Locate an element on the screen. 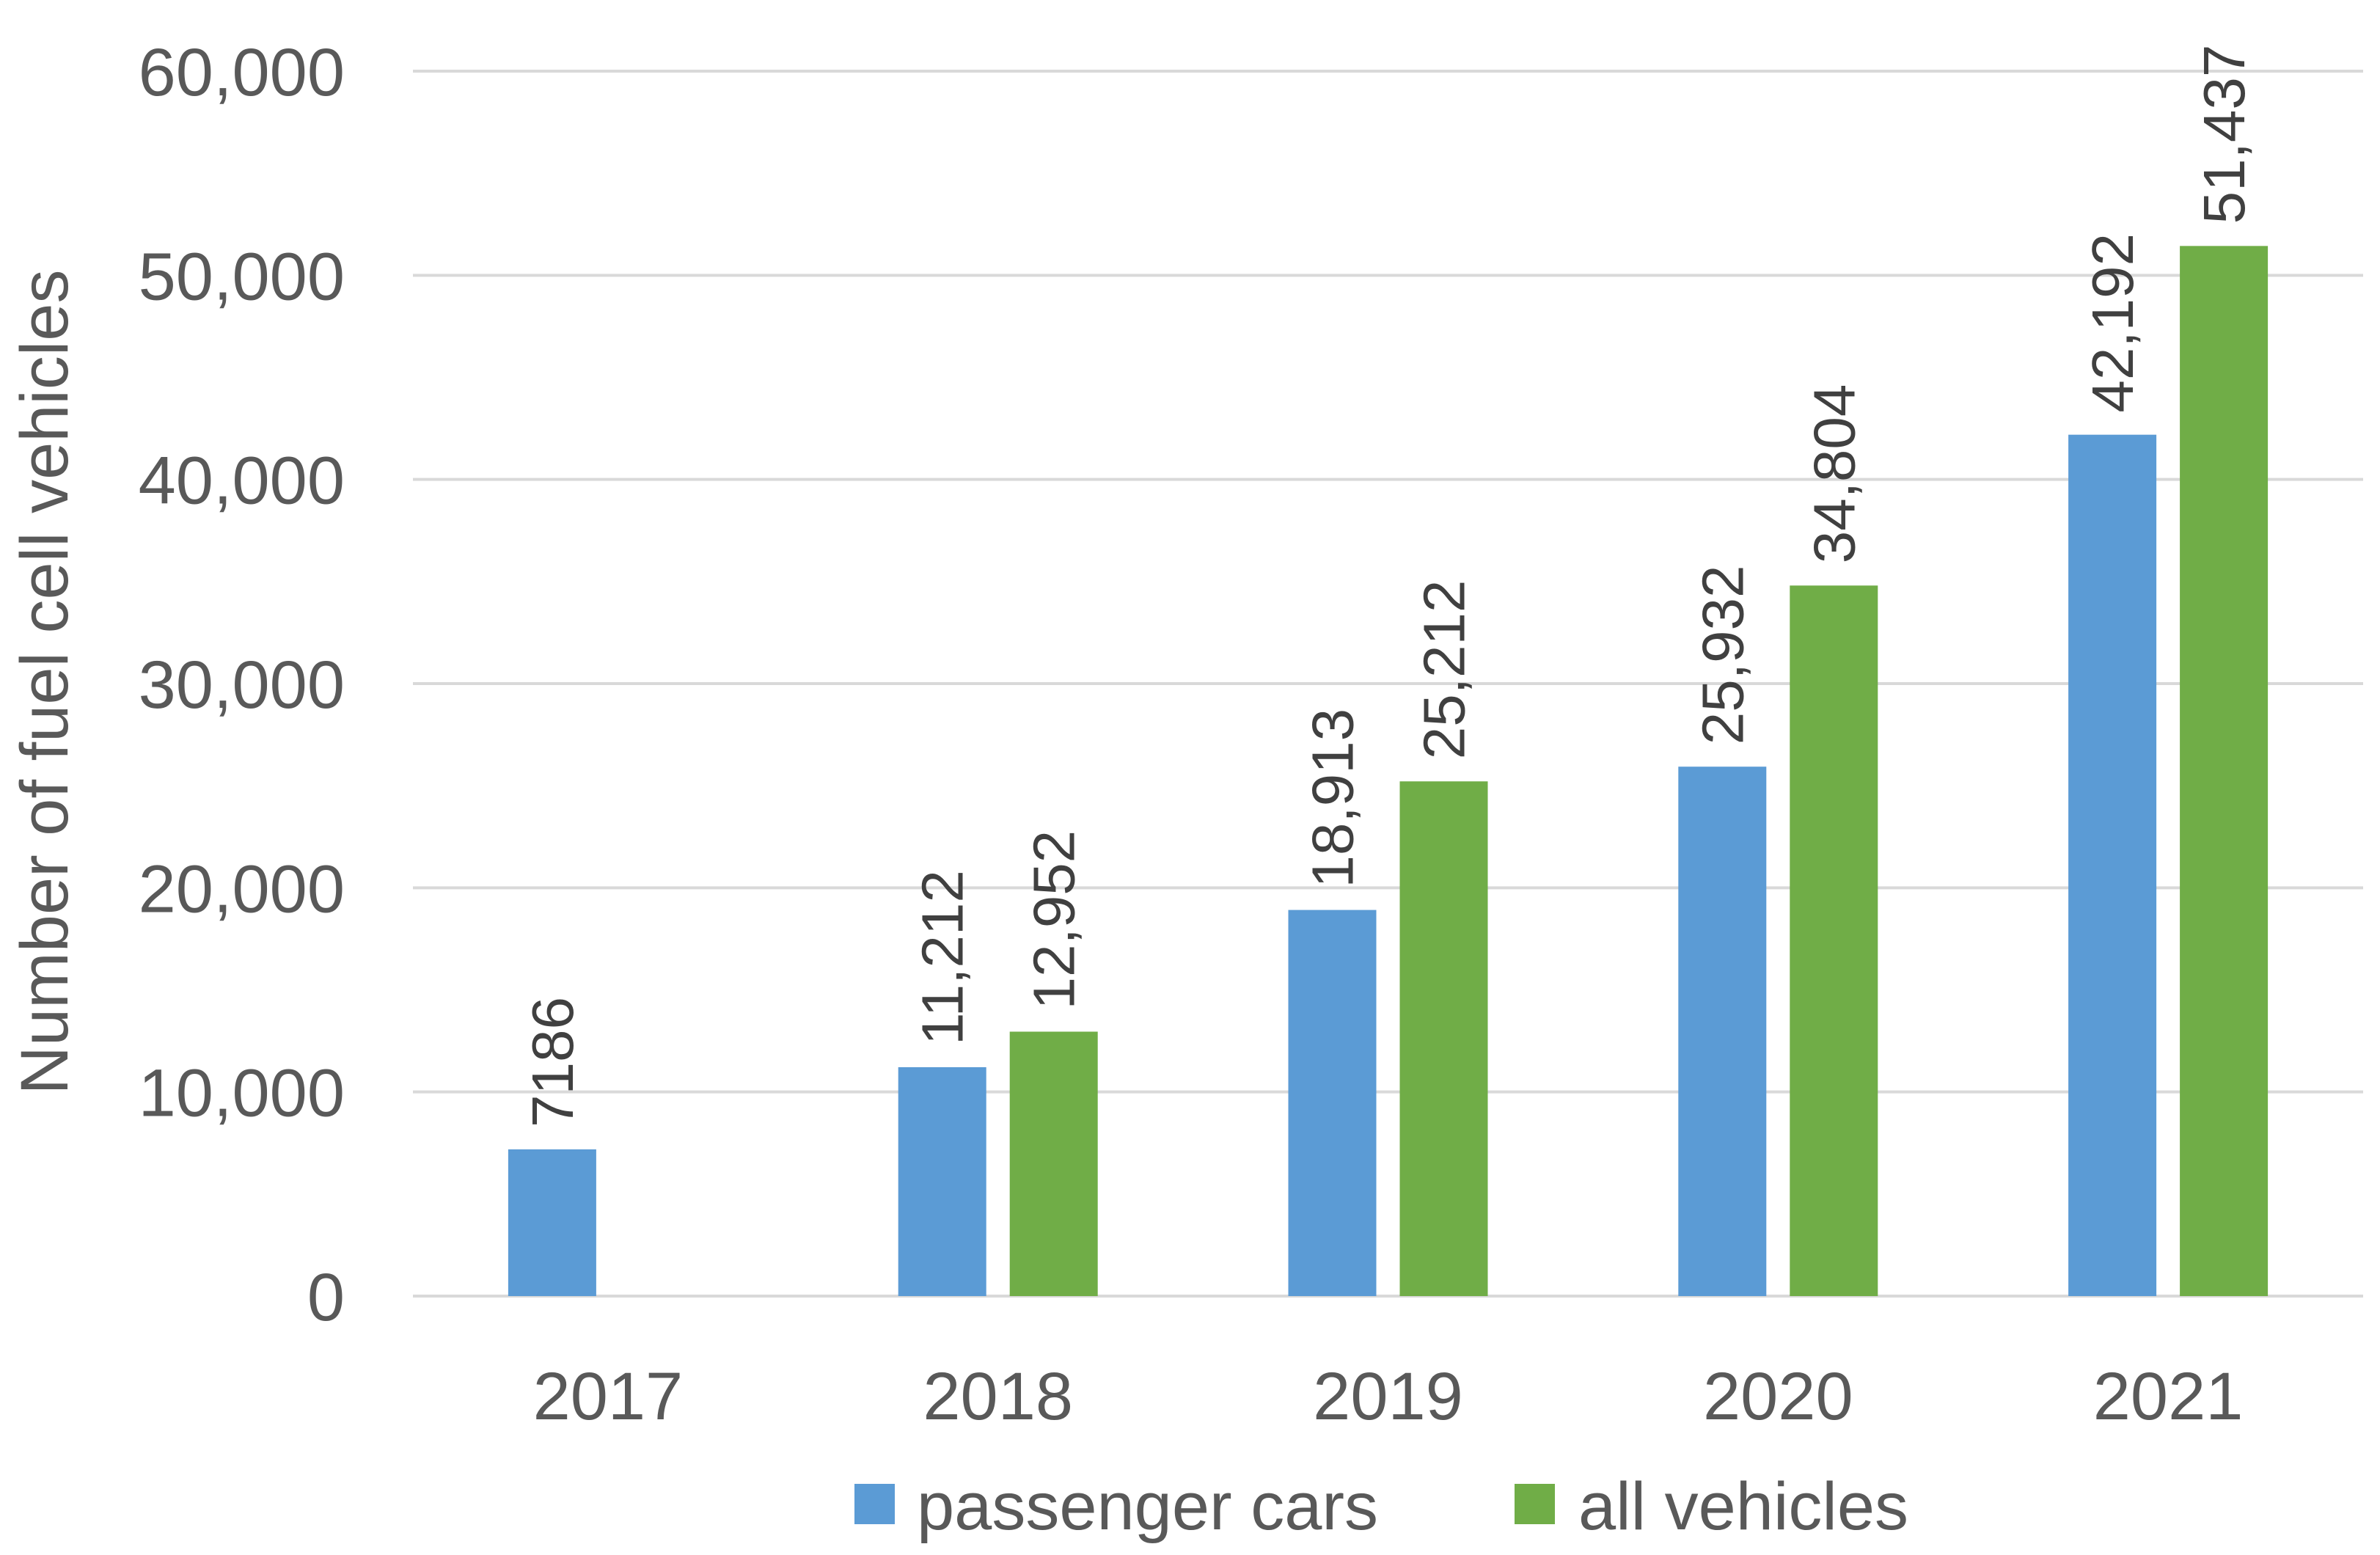 This screenshot has height=1555, width=2380. bar-passenger-cars-2019 is located at coordinates (1332, 1103).